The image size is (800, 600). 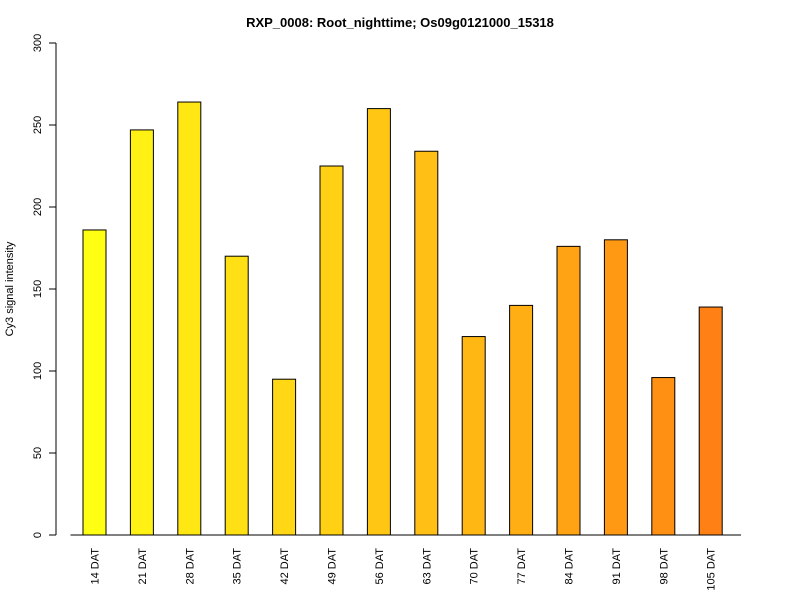 I want to click on x-tick-label: 21 DAT, so click(x=143, y=566).